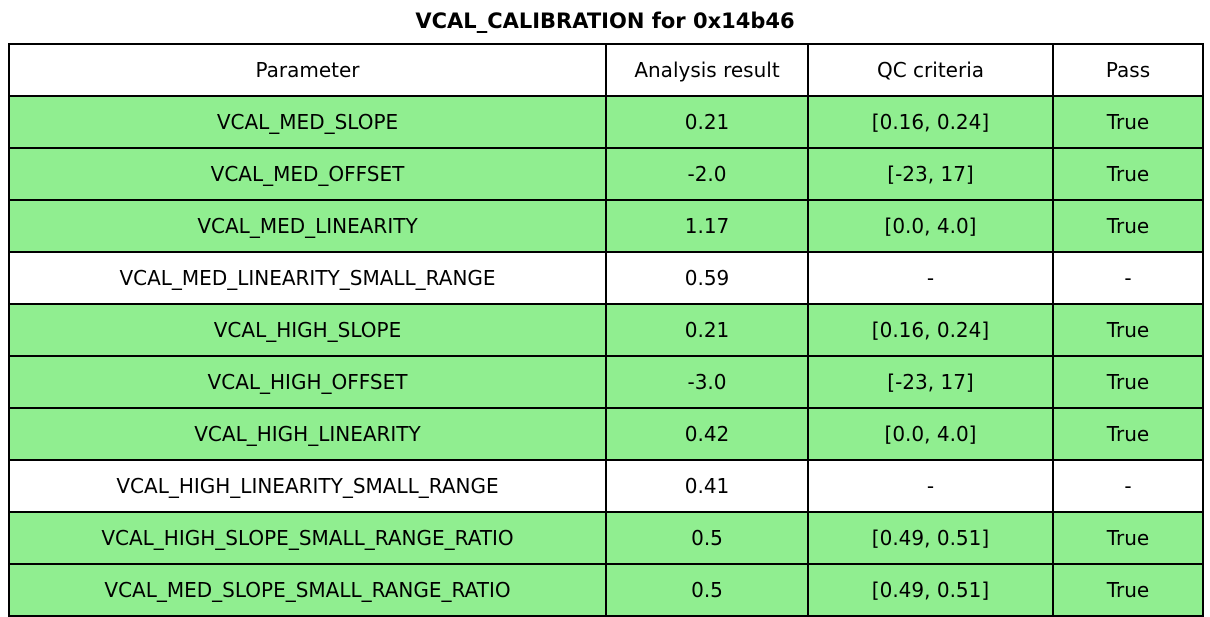 Image resolution: width=1210 pixels, height=617 pixels. I want to click on table-row: VCAL_HIGH_LINEARITY 0.42 [0.0, 4.0] True, so click(606, 434).